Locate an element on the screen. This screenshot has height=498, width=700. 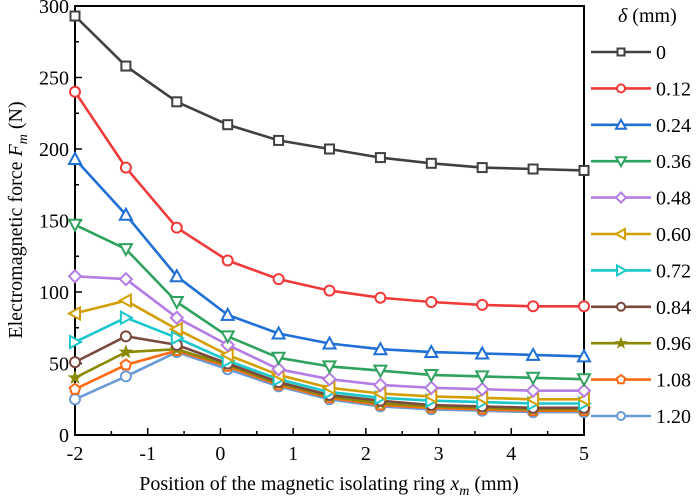
x-tick-label: 2 is located at coordinates (366, 454).